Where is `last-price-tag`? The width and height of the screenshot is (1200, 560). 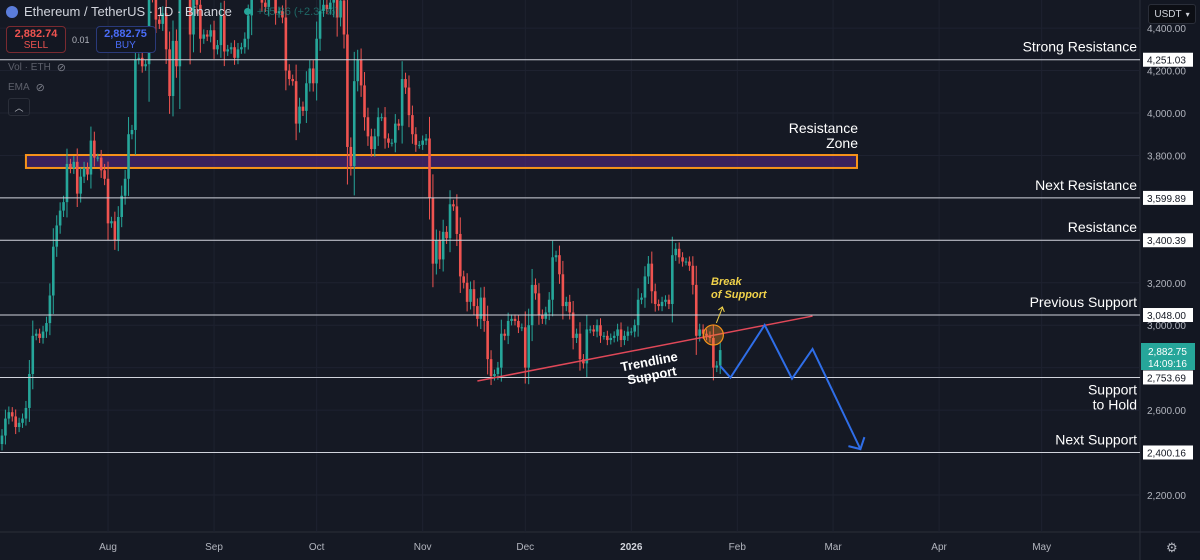 last-price-tag is located at coordinates (1168, 356).